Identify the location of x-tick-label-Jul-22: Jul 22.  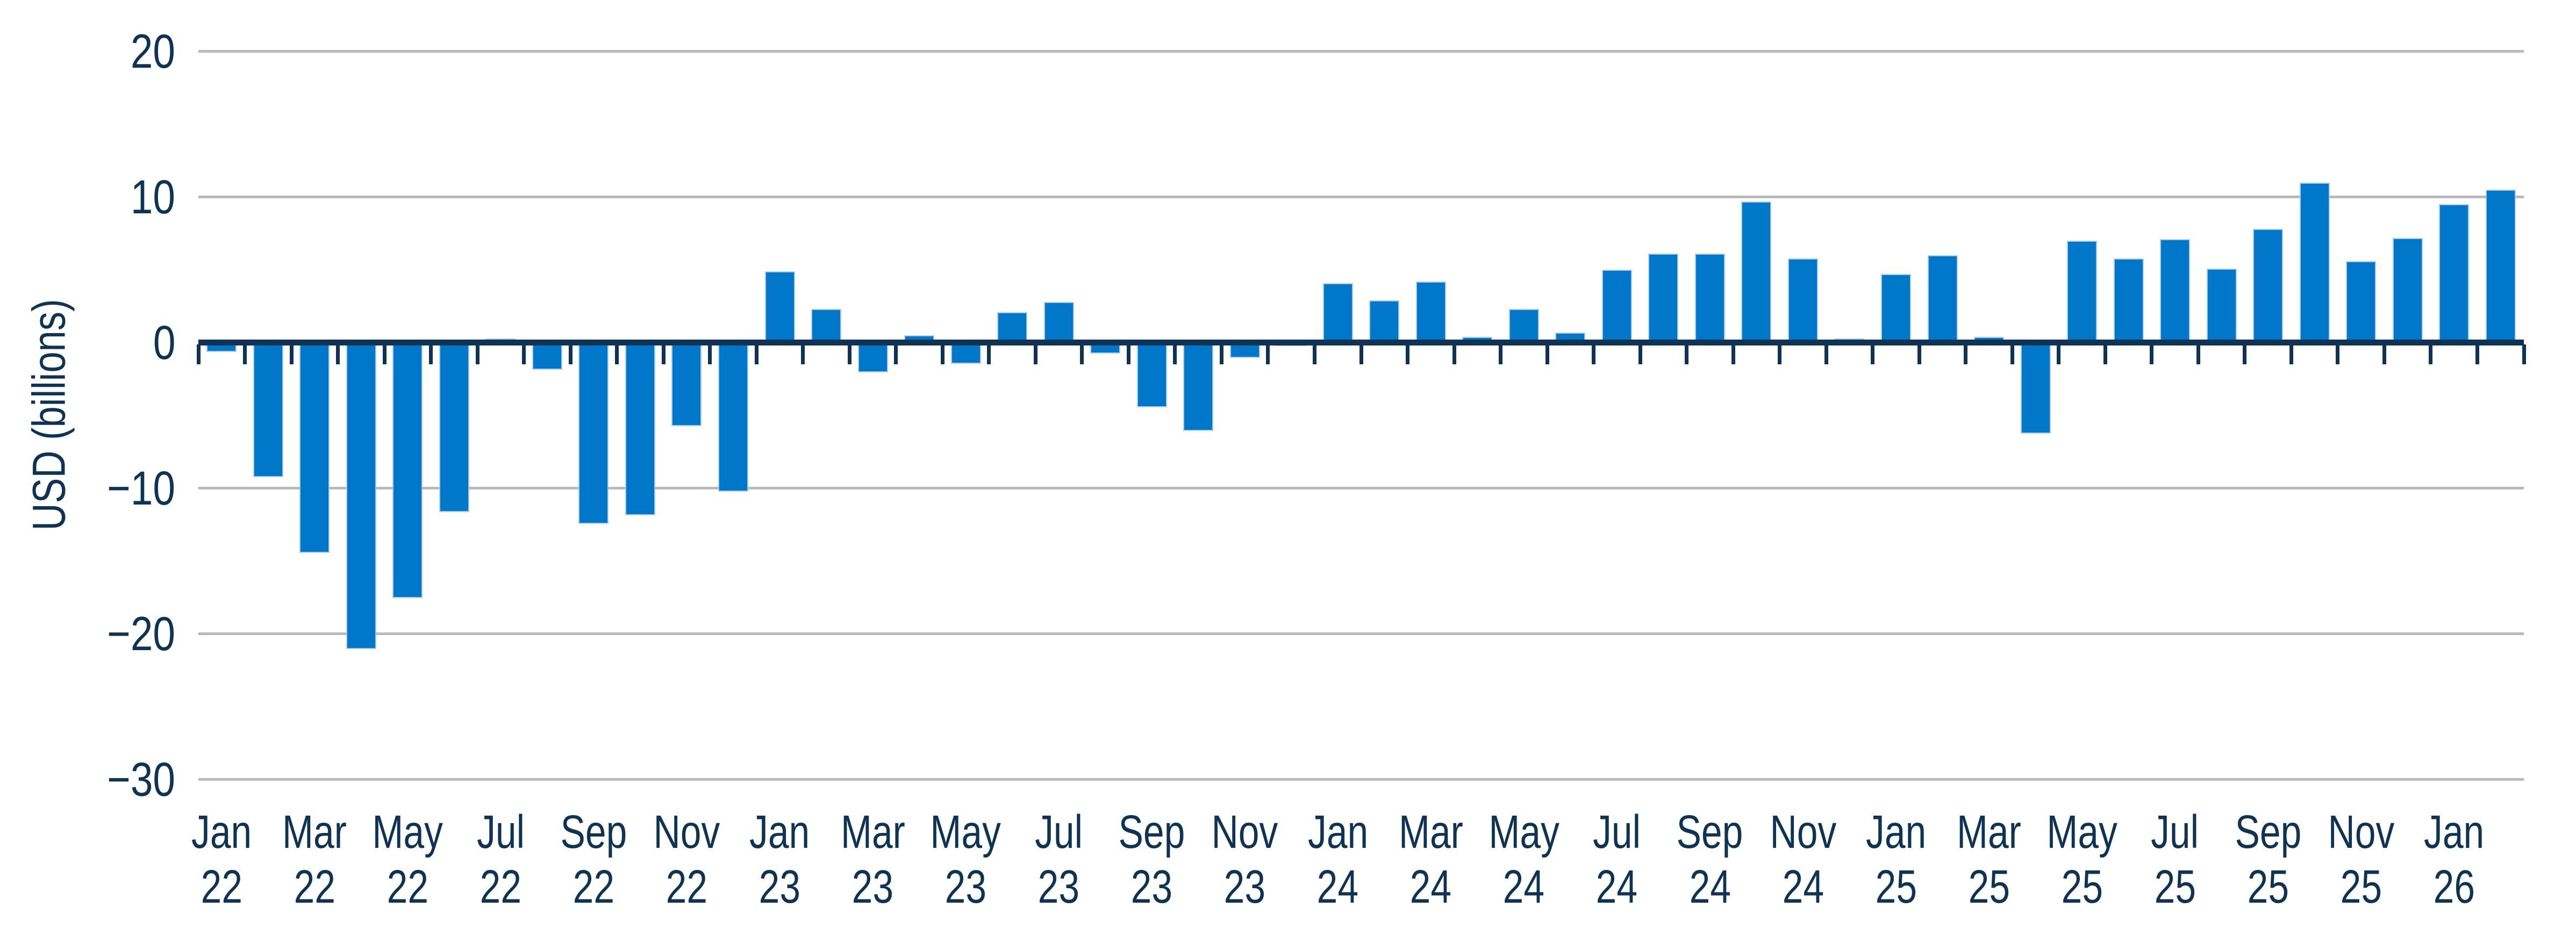
(500, 859).